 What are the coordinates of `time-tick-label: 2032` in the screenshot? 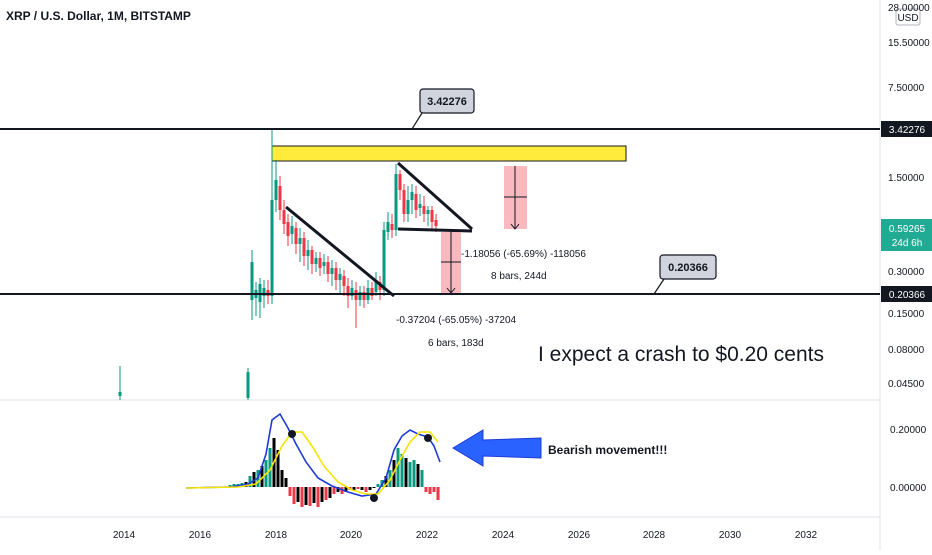 It's located at (806, 535).